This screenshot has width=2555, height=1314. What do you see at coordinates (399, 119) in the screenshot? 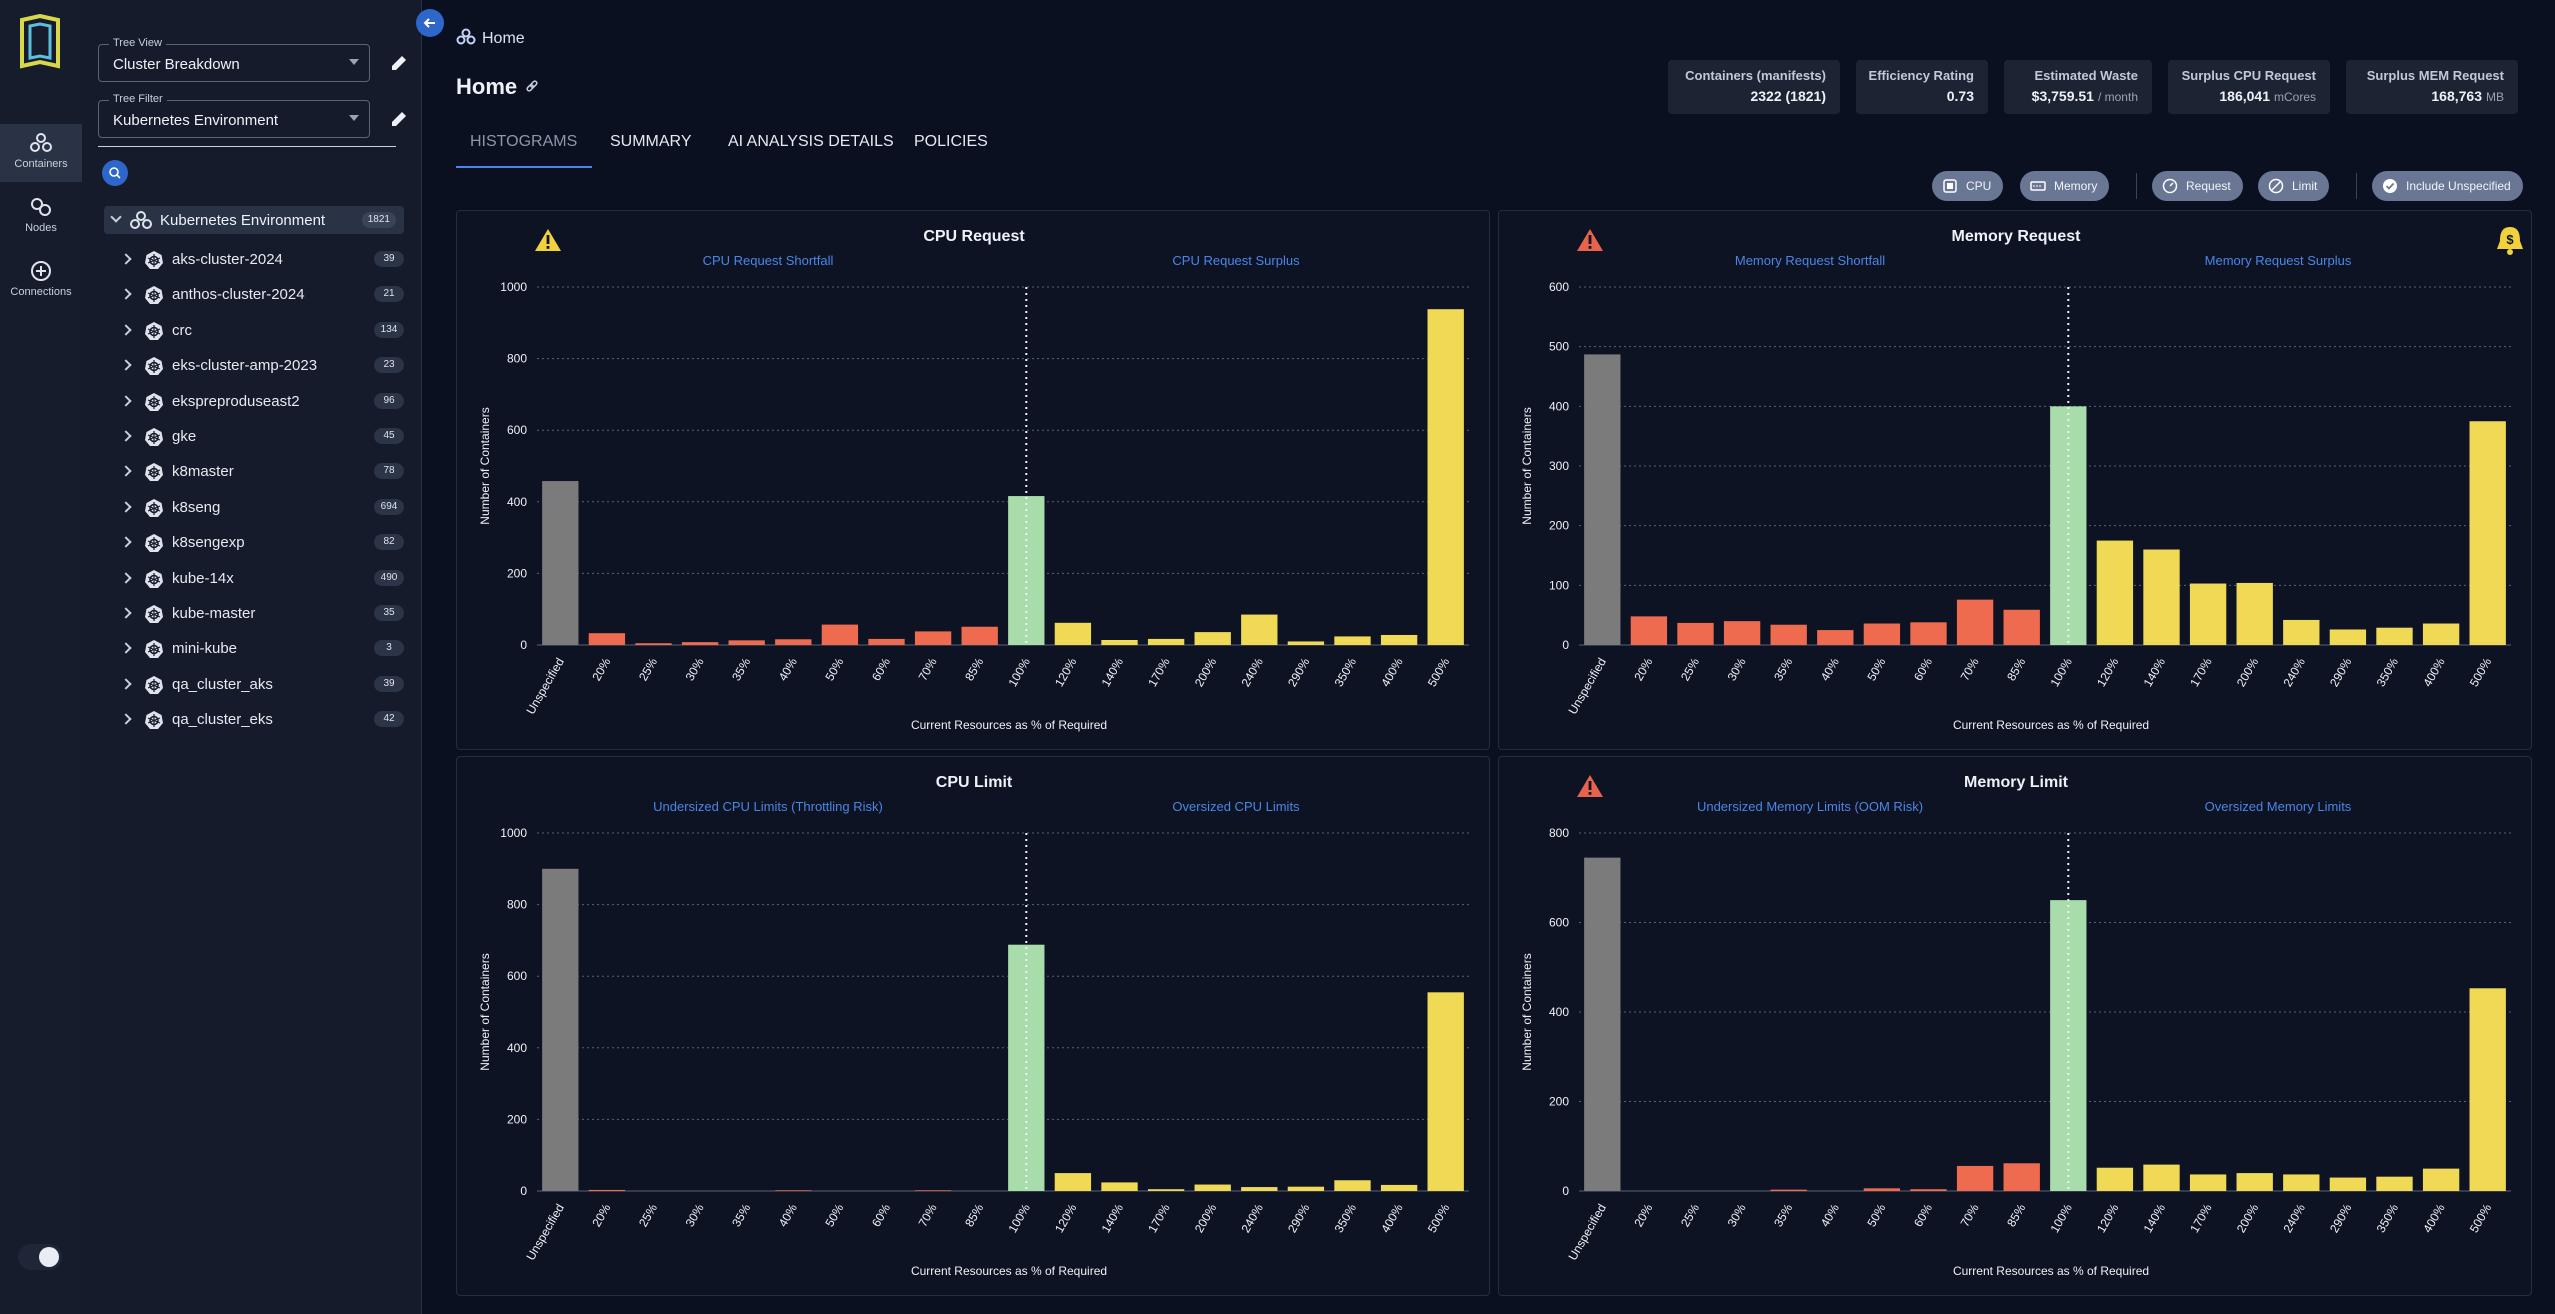
I see `edit-tree-filter-icon` at bounding box center [399, 119].